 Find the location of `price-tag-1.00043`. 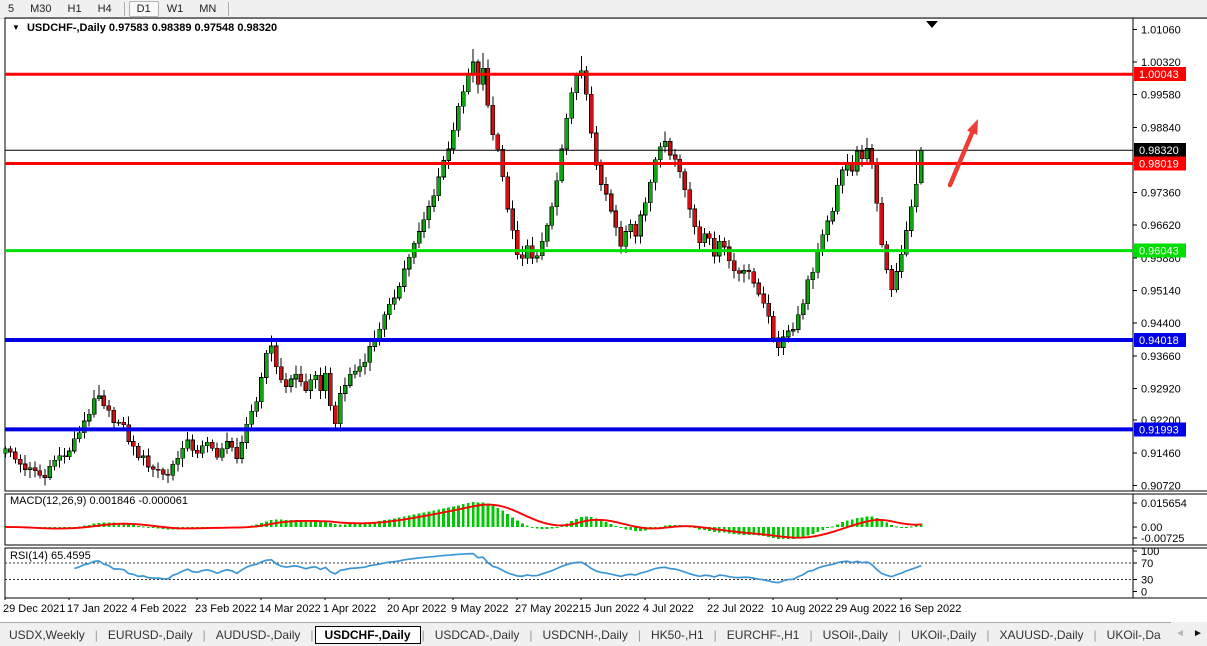

price-tag-1.00043 is located at coordinates (1160, 74).